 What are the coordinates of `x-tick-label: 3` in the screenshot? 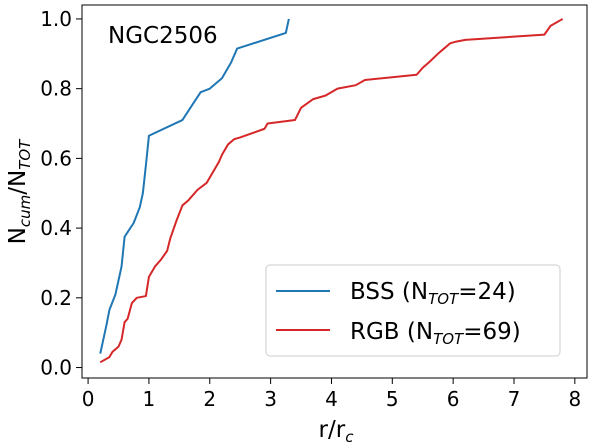 It's located at (270, 399).